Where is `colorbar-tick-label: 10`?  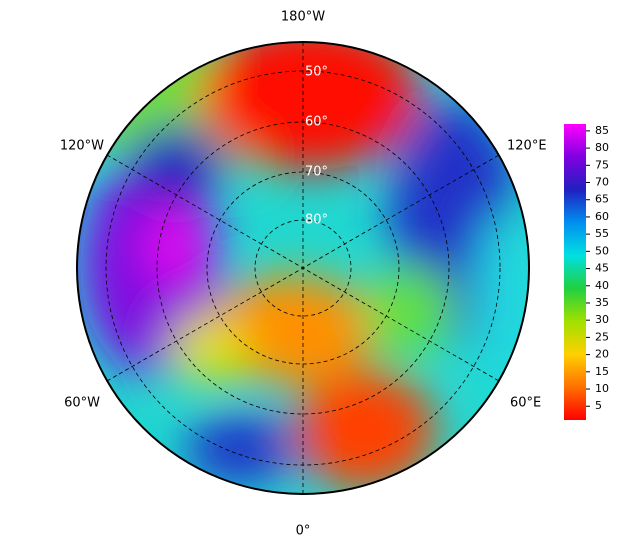 colorbar-tick-label: 10 is located at coordinates (602, 388).